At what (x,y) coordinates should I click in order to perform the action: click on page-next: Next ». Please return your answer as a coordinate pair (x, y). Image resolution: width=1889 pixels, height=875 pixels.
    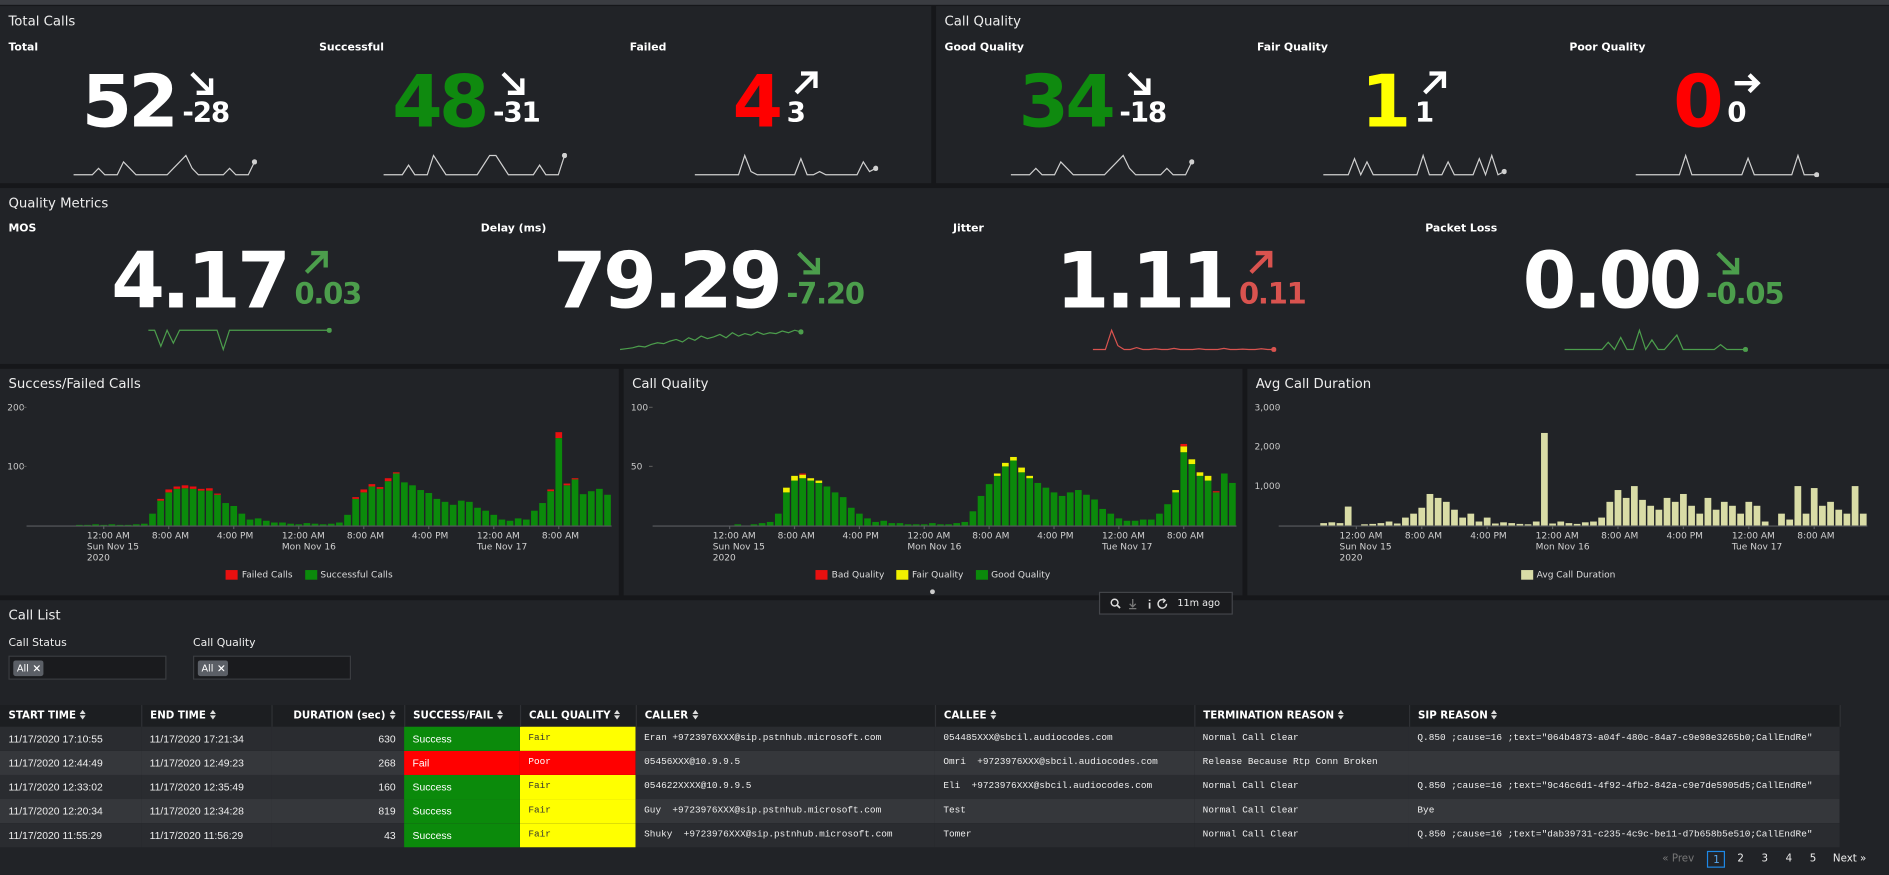
    Looking at the image, I should click on (1849, 859).